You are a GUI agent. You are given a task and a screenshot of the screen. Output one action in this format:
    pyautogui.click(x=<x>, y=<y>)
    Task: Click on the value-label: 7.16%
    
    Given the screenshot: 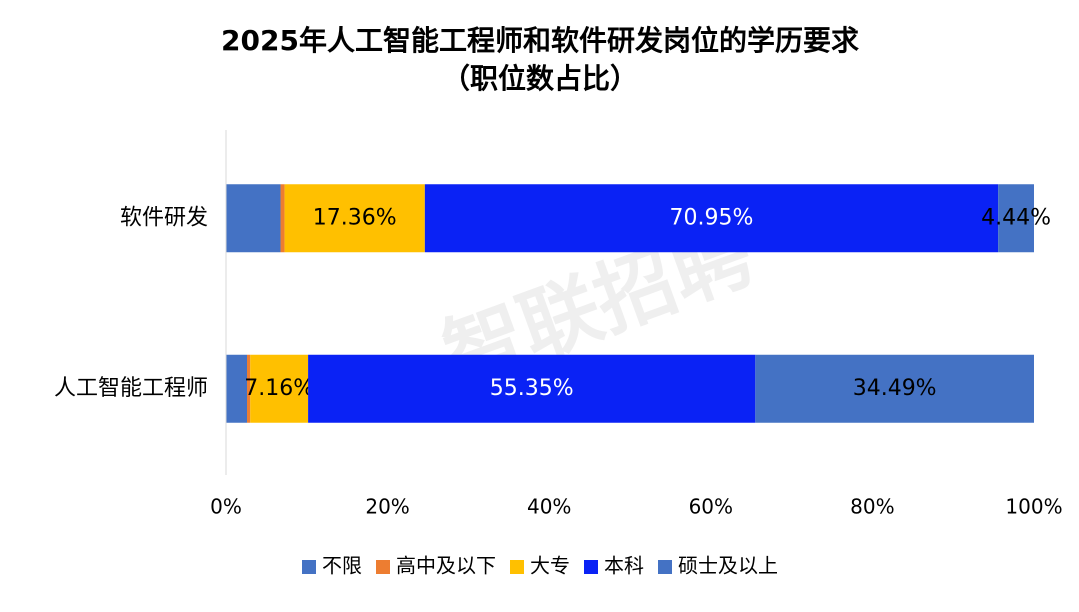 What is the action you would take?
    pyautogui.click(x=279, y=388)
    